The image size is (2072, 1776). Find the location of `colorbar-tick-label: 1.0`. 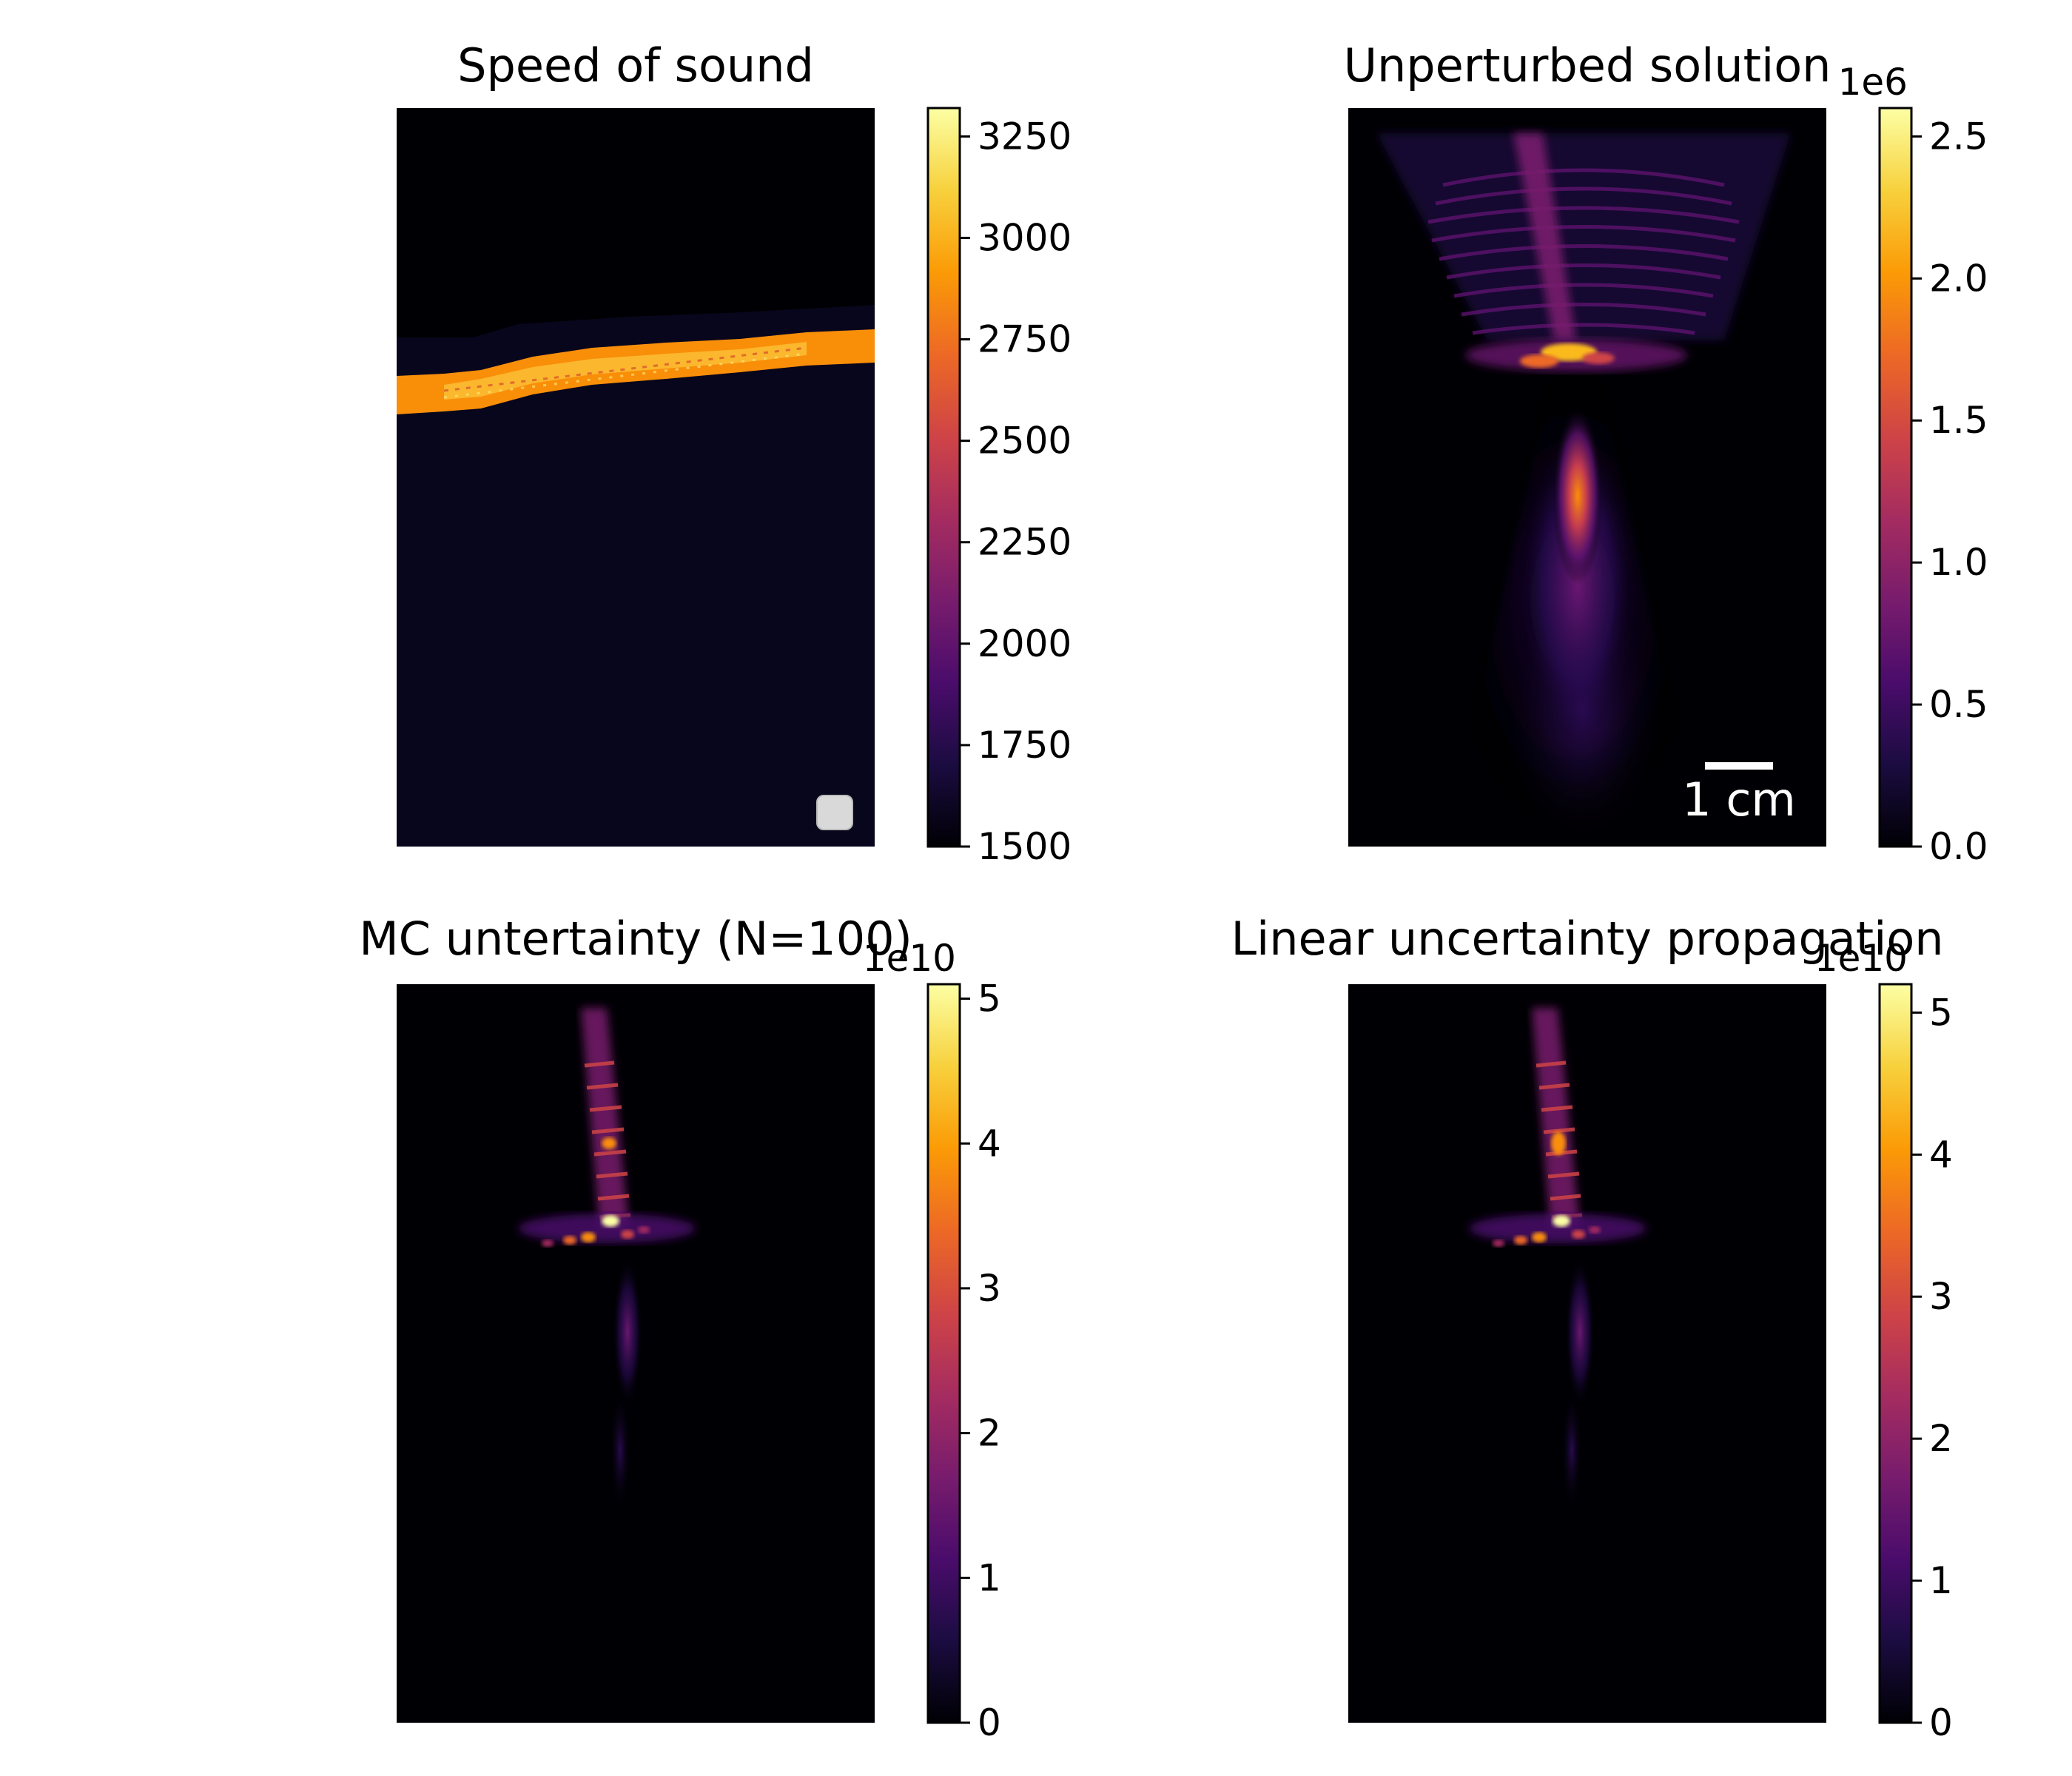

colorbar-tick-label: 1.0 is located at coordinates (1958, 562).